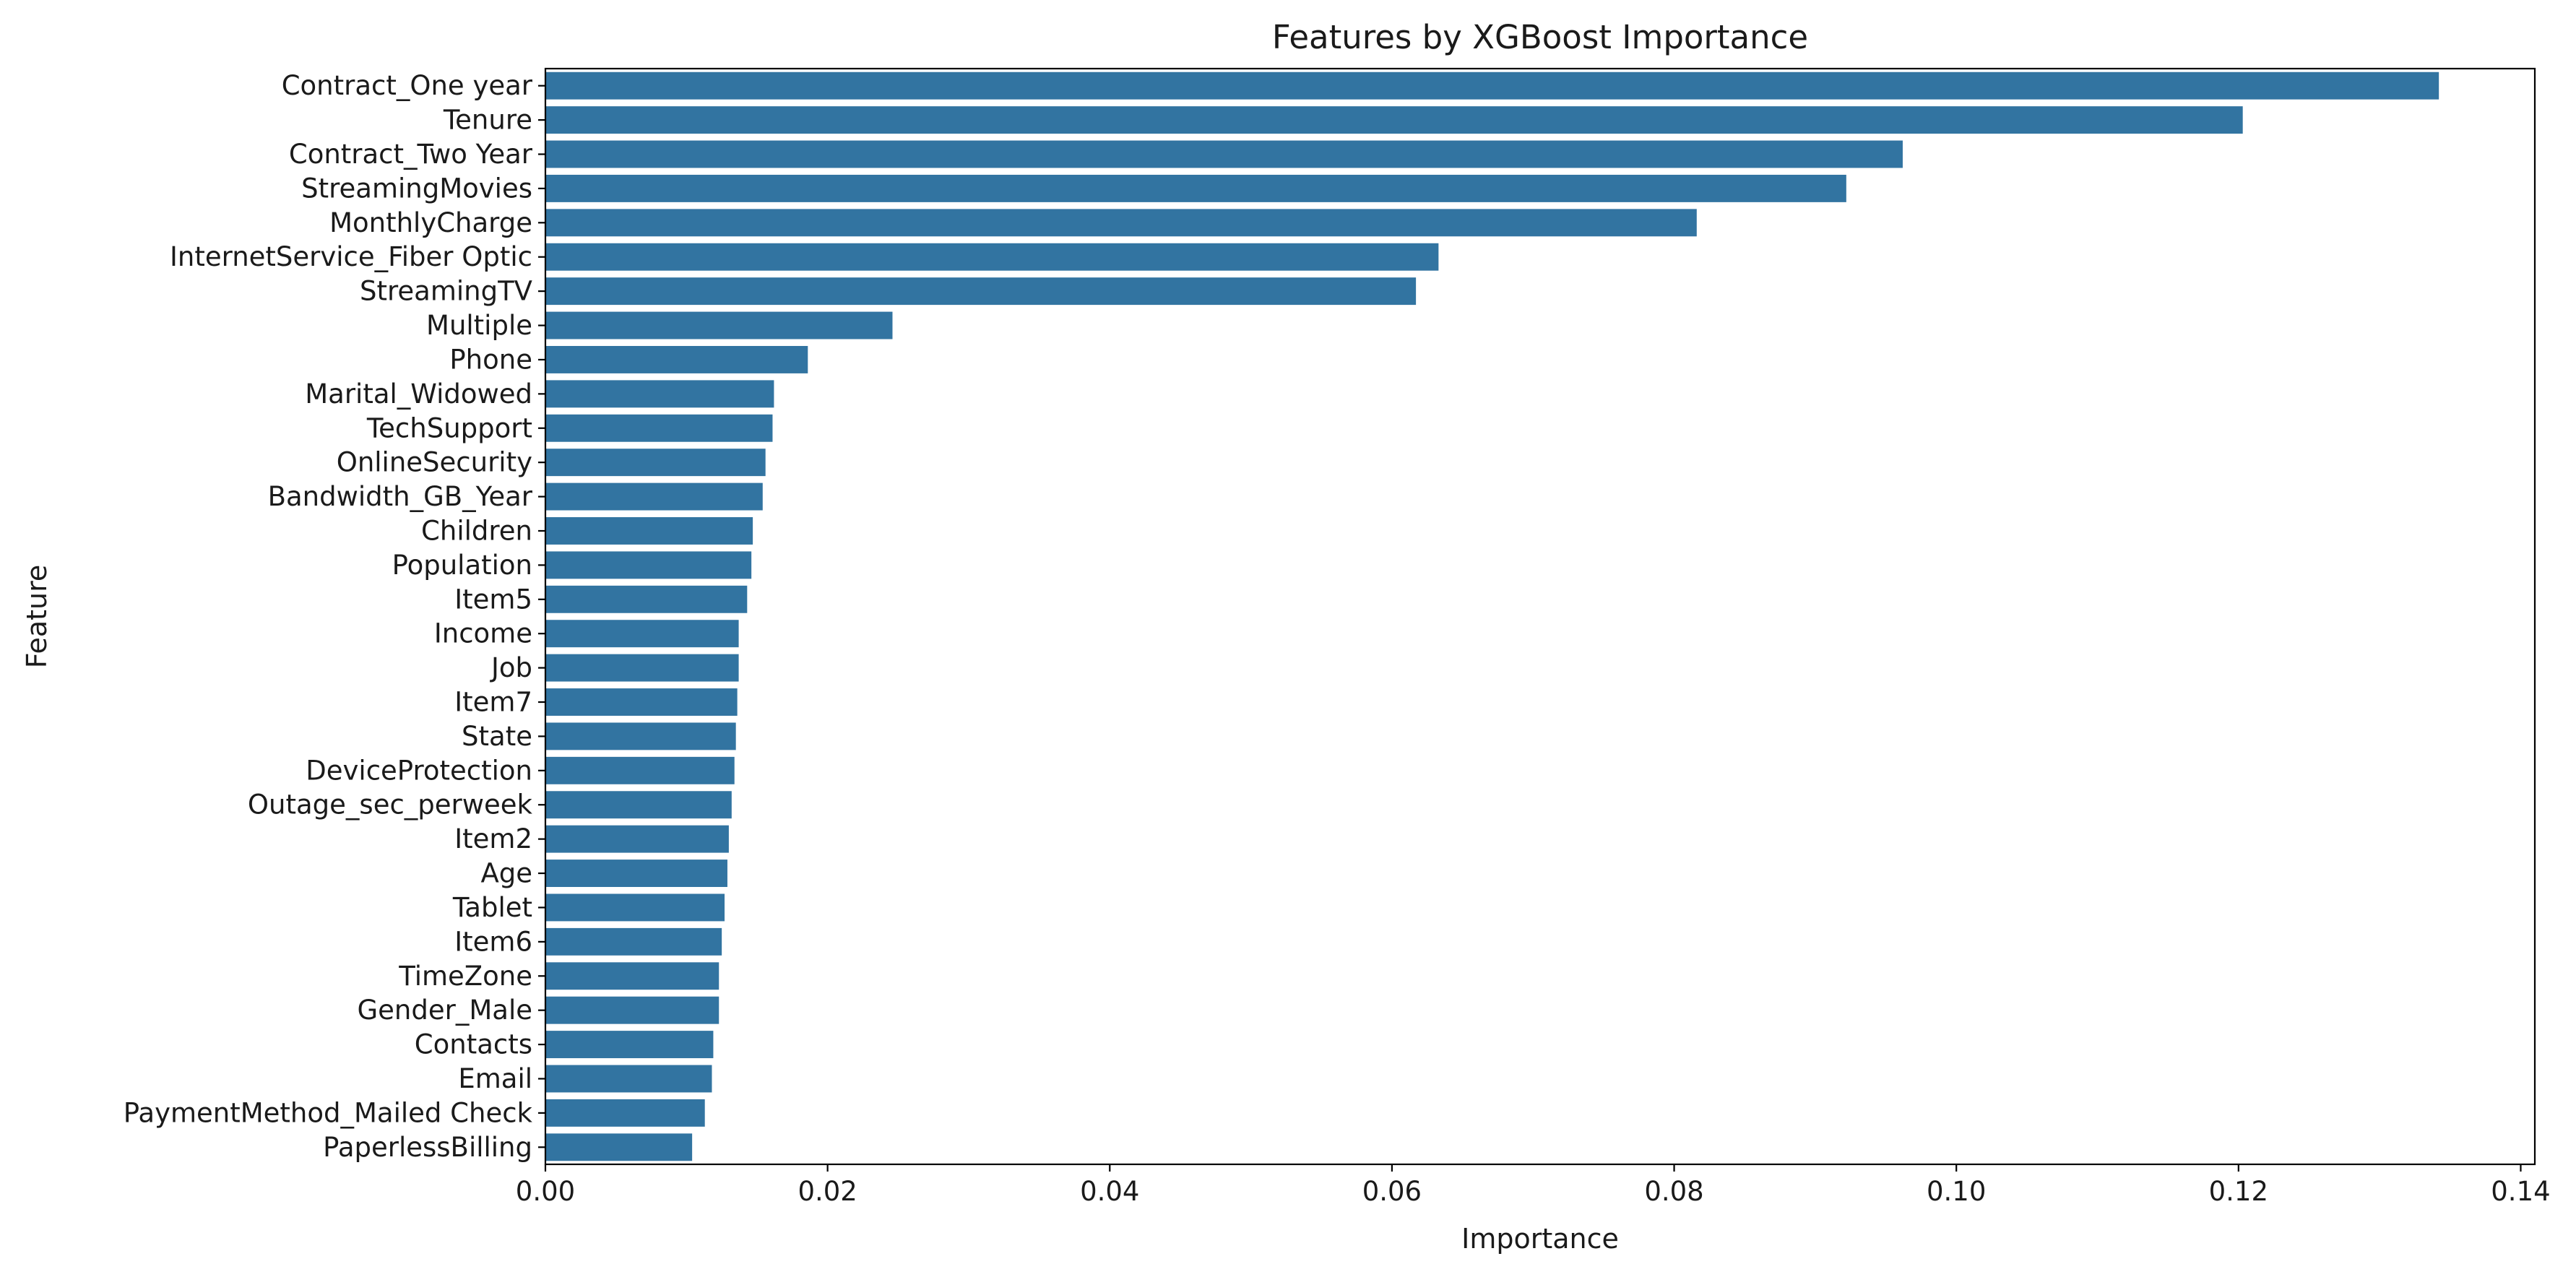  What do you see at coordinates (619, 1147) in the screenshot?
I see `bar-paperlessbilling` at bounding box center [619, 1147].